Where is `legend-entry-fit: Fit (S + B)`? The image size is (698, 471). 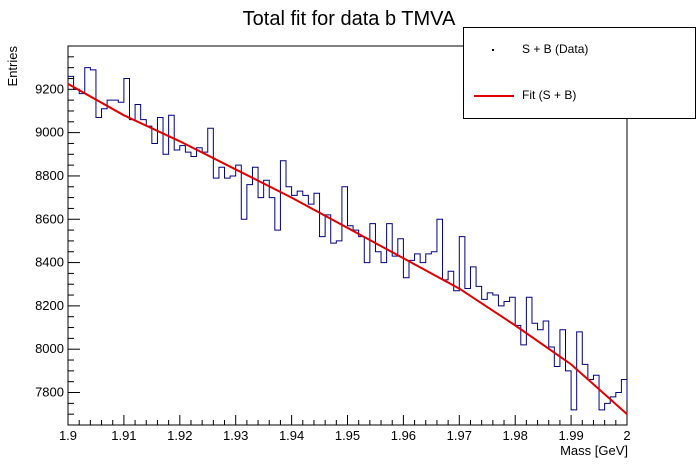
legend-entry-fit: Fit (S + B) is located at coordinates (579, 96).